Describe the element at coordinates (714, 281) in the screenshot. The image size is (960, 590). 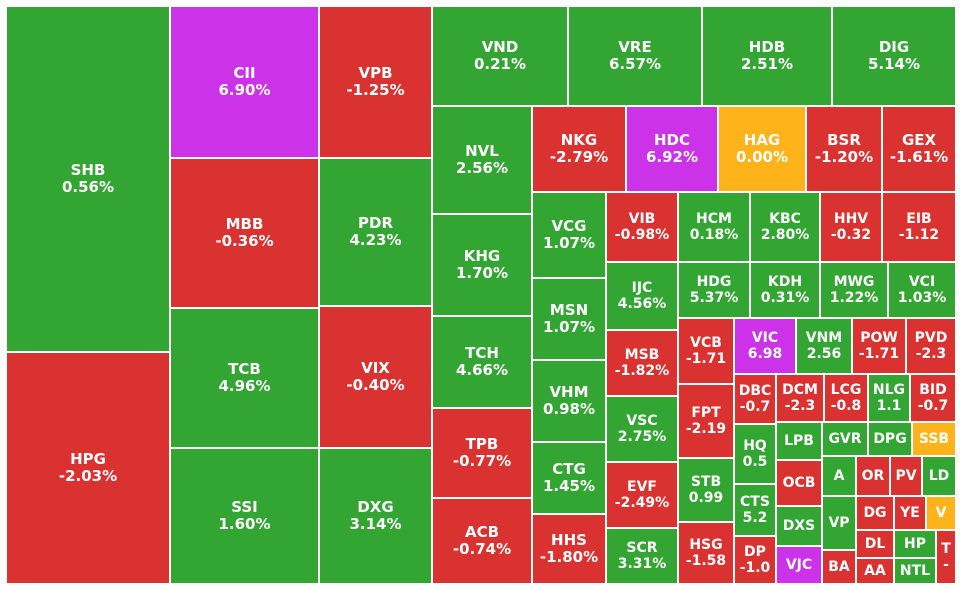
I see `tile-ticker: HDG` at that location.